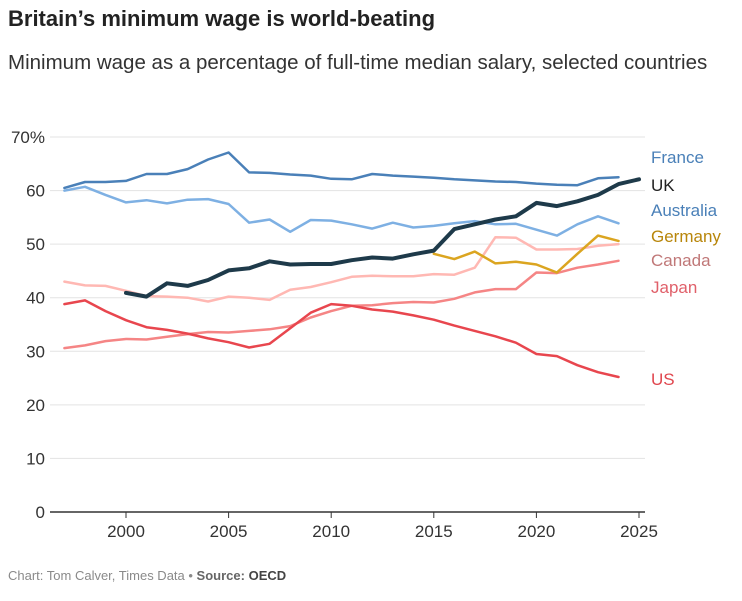 The image size is (742, 601). Describe the element at coordinates (35, 458) in the screenshot. I see `y-tick-label: 10` at that location.